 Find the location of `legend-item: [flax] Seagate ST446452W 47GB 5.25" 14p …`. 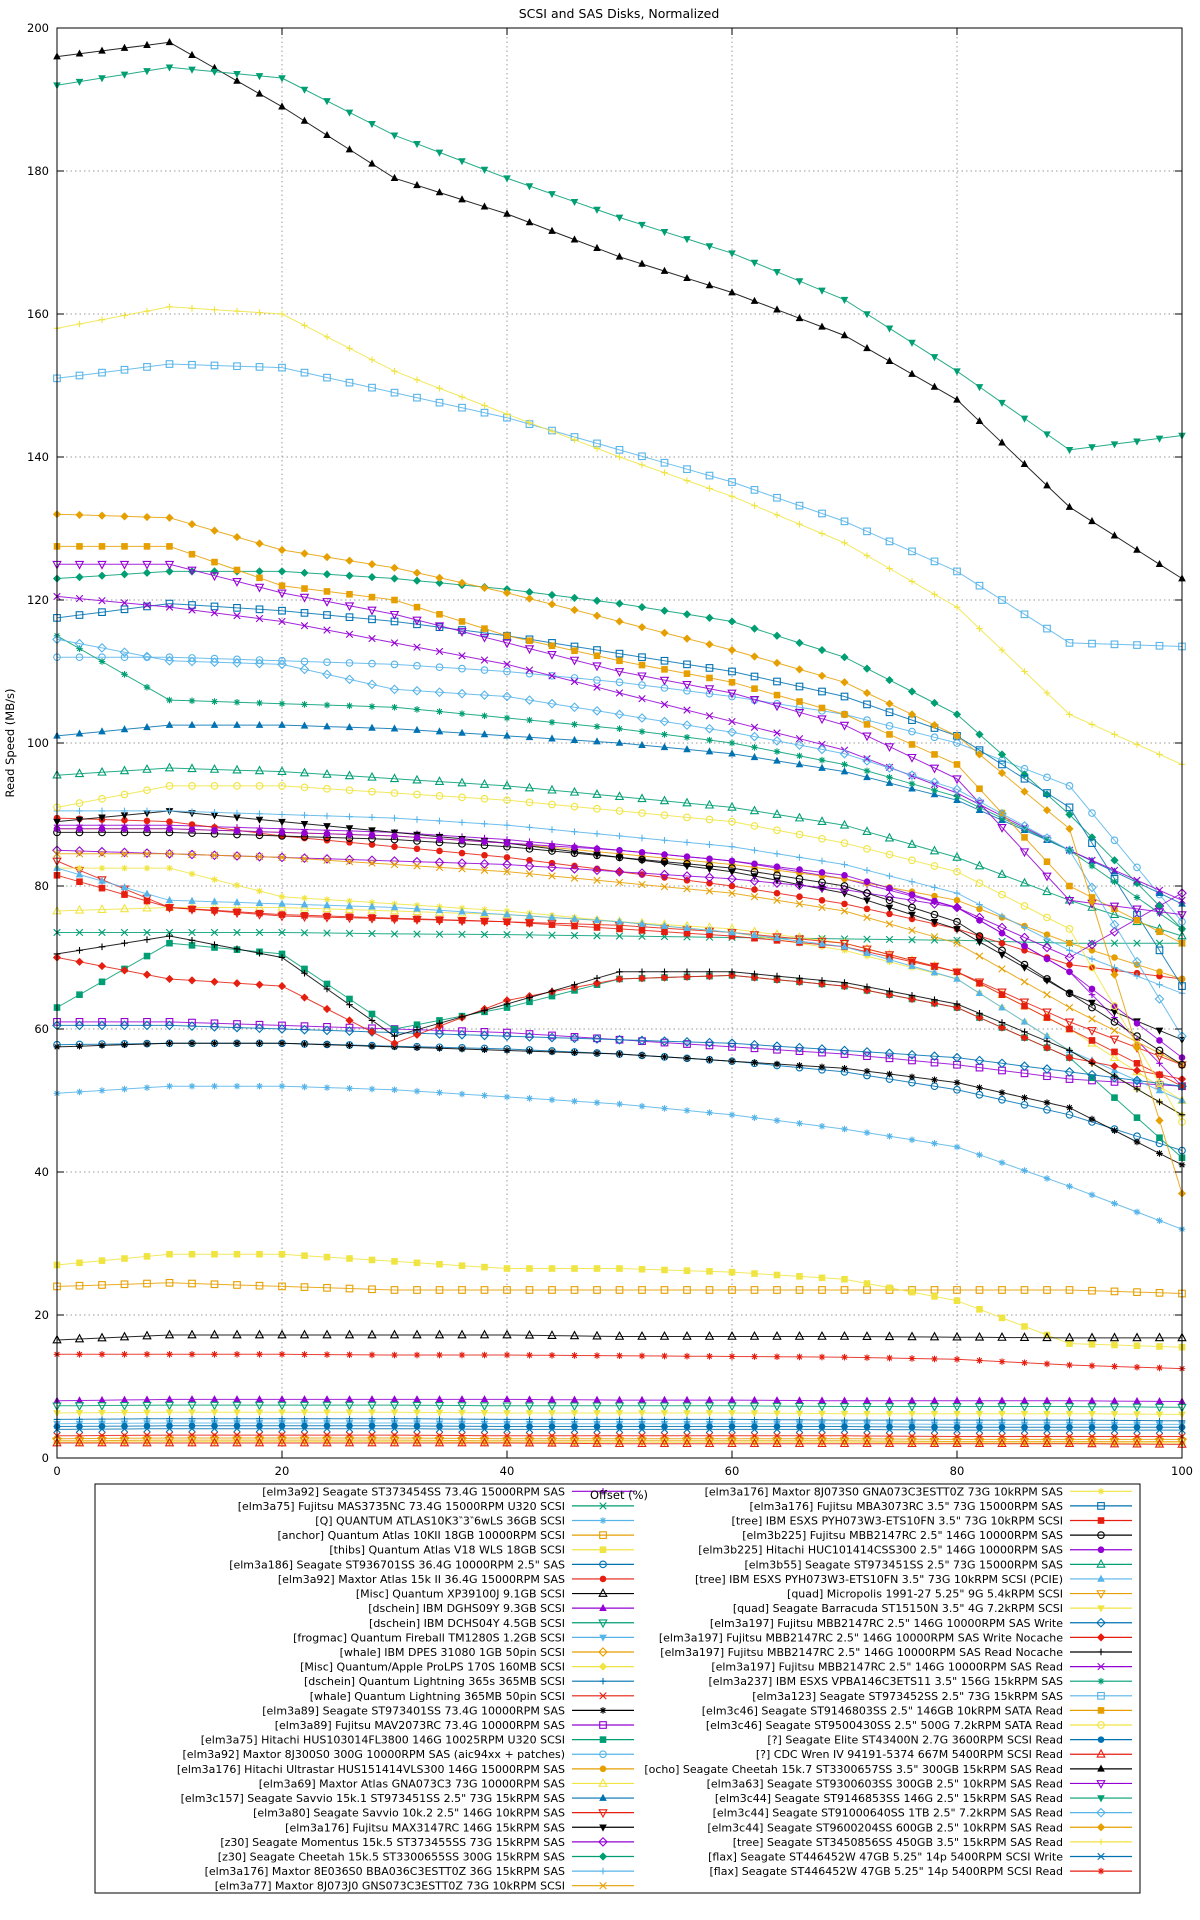

legend-item: [flax] Seagate ST446452W 47GB 5.25" 14p … is located at coordinates (920, 1856).